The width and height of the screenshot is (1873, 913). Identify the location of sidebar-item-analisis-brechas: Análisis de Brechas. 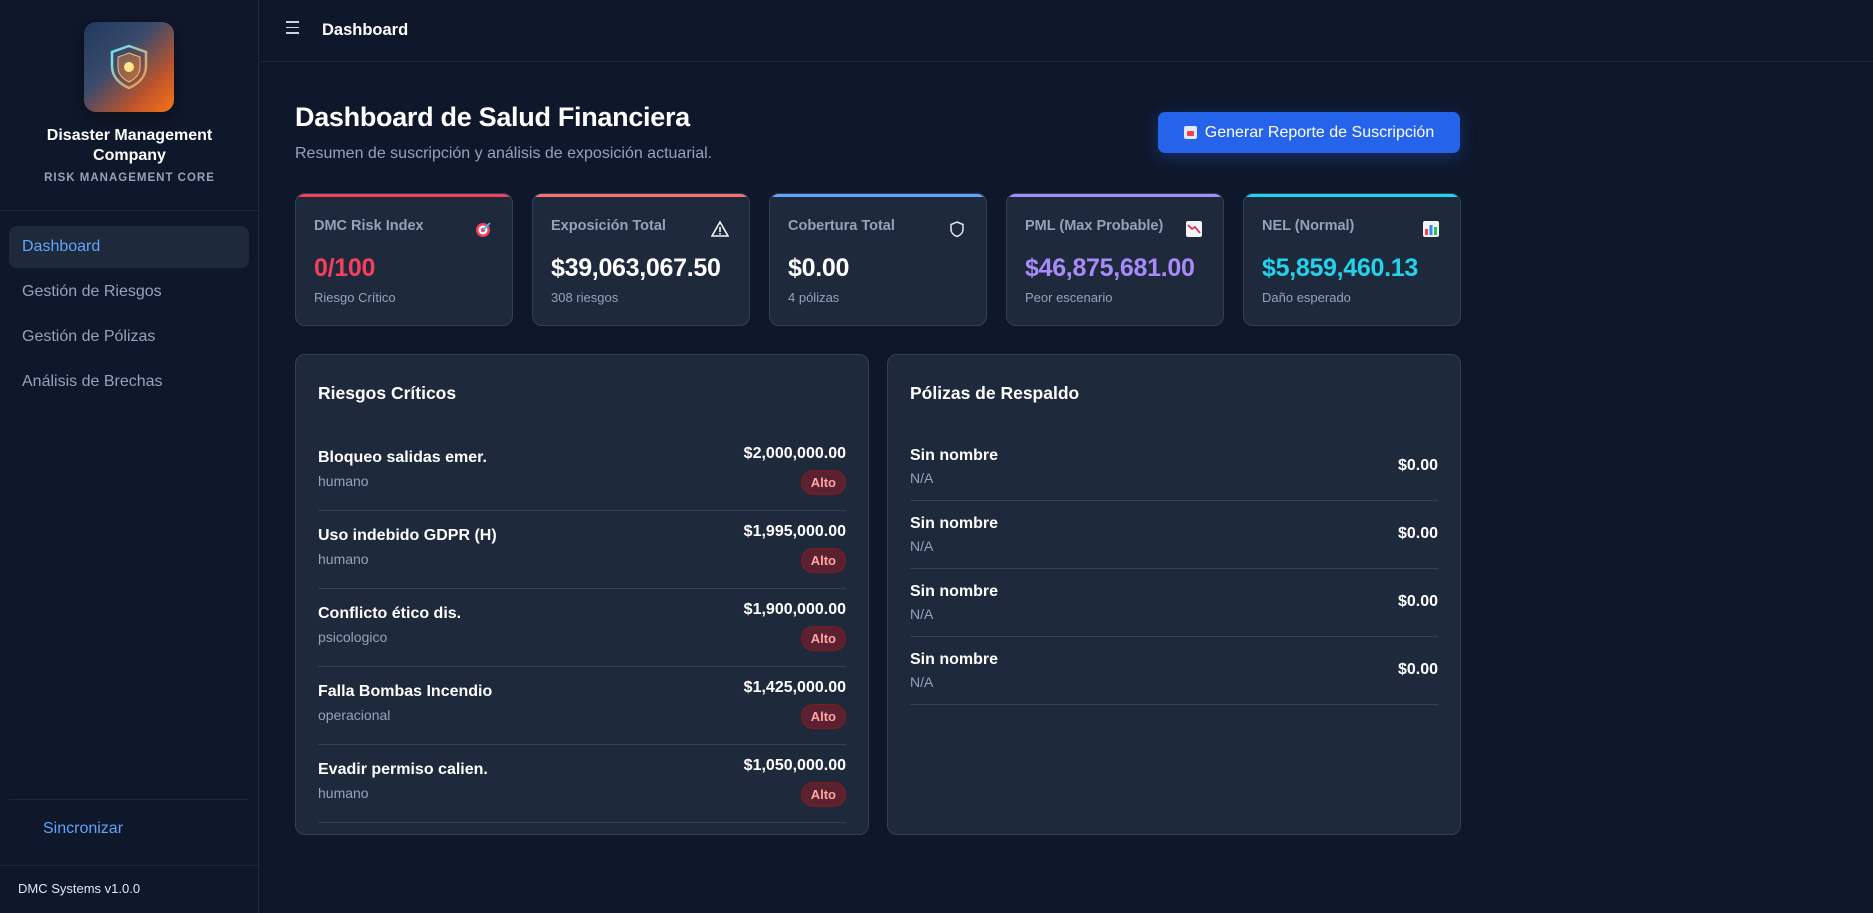
(129, 382).